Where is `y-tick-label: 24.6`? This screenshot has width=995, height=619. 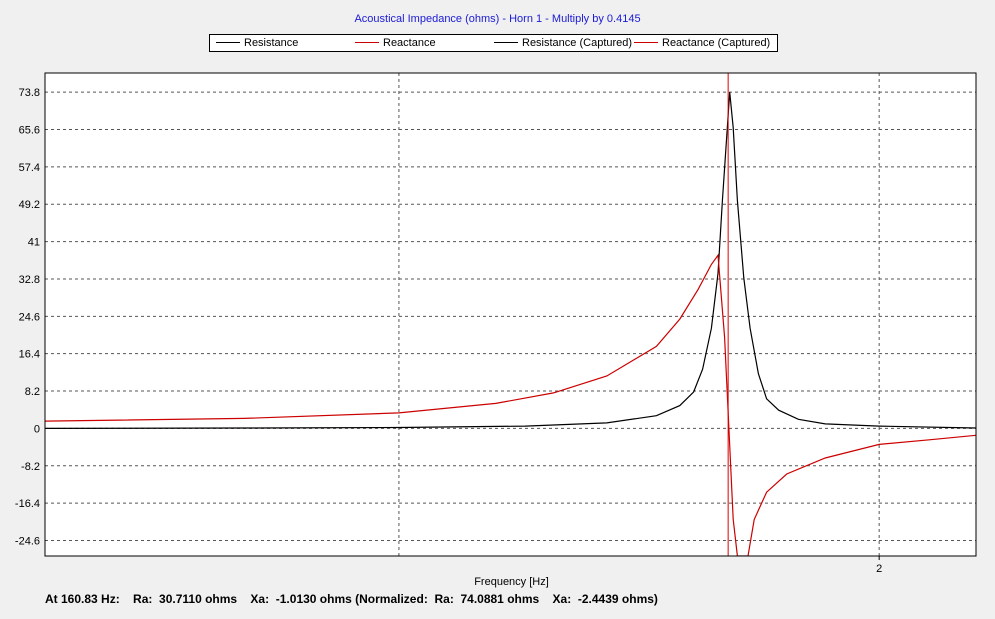
y-tick-label: 24.6 is located at coordinates (29, 317).